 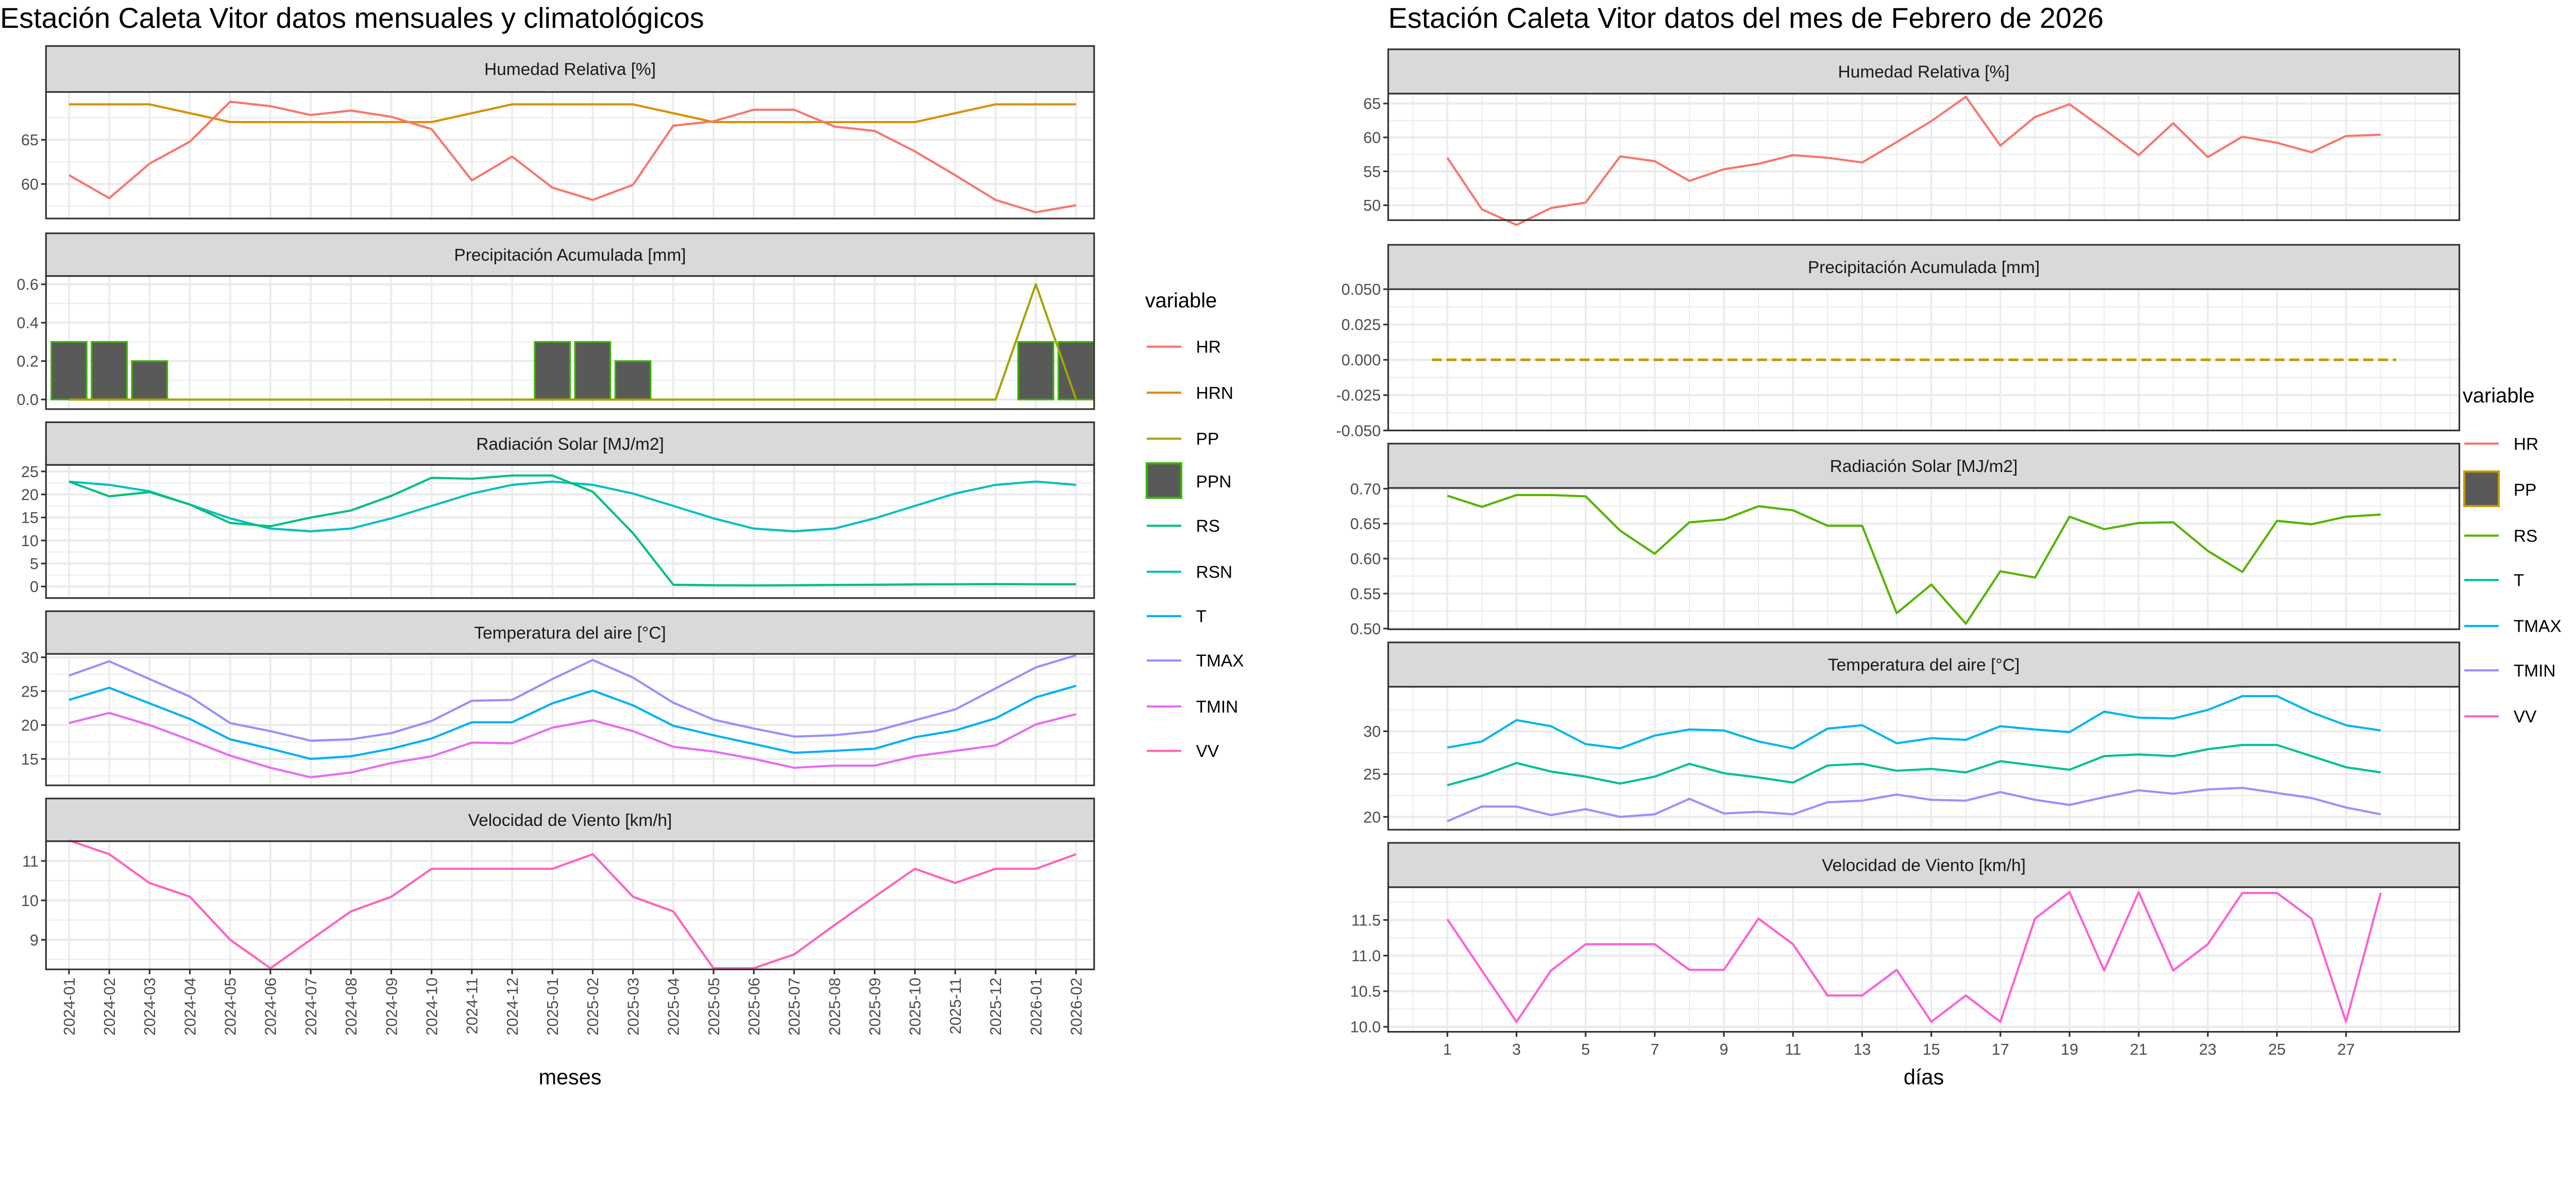 I want to click on legend-item-HR: HR, so click(x=1183, y=348).